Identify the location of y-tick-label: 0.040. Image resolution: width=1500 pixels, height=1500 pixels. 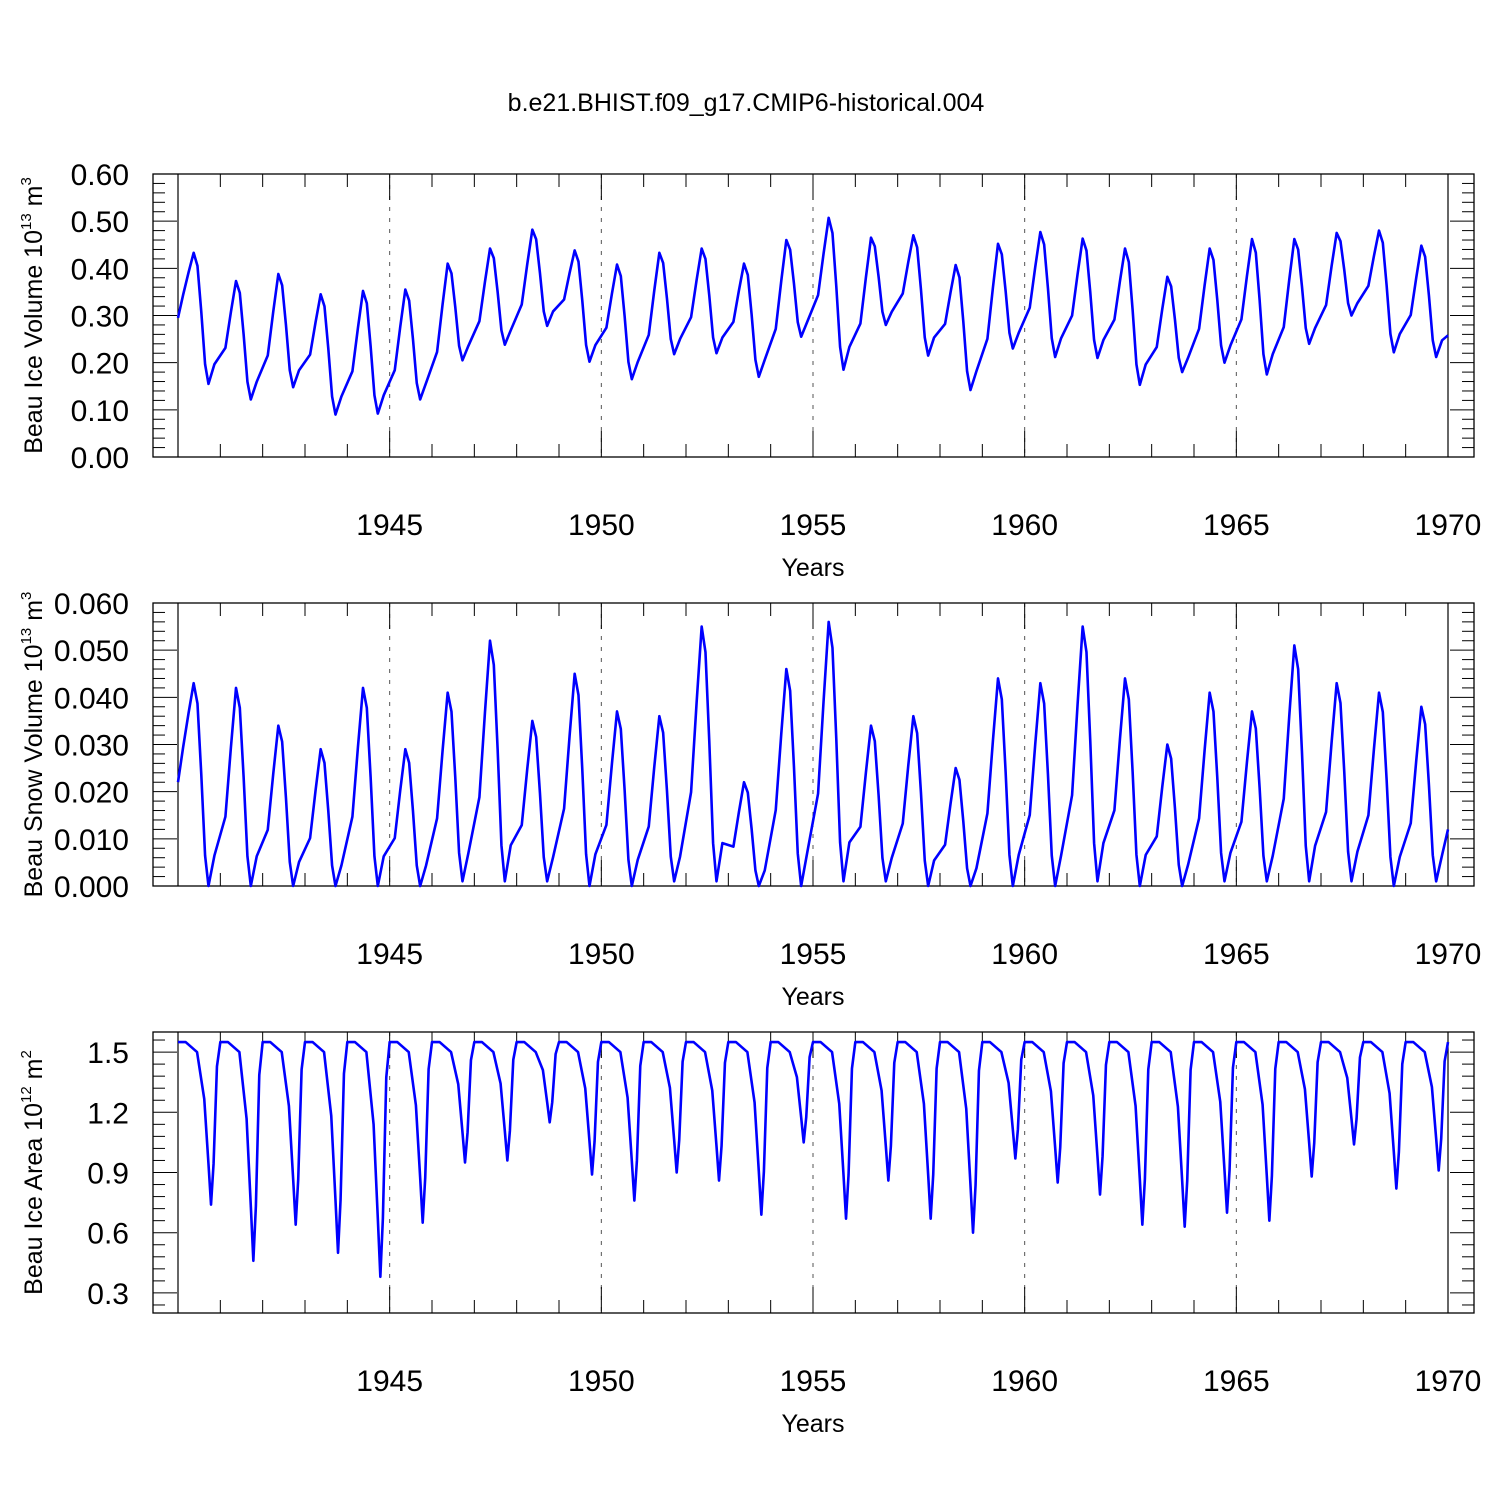
(91, 698).